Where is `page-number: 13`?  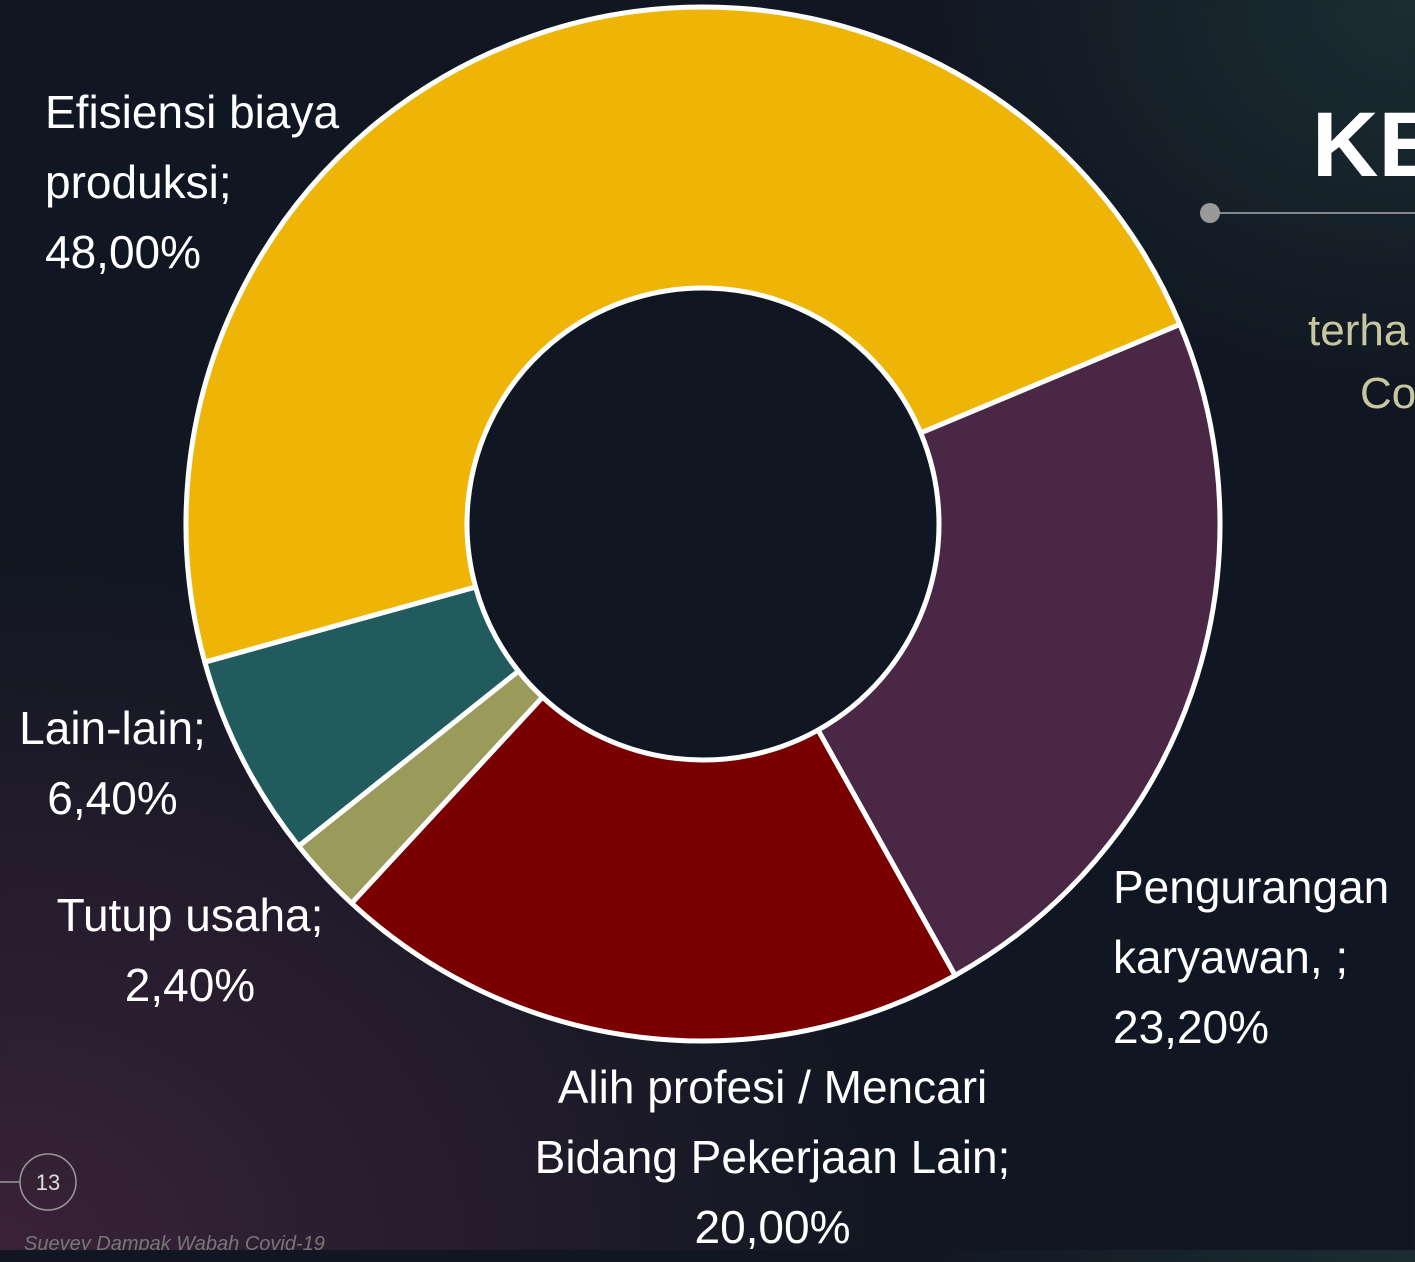
page-number: 13 is located at coordinates (48, 1182).